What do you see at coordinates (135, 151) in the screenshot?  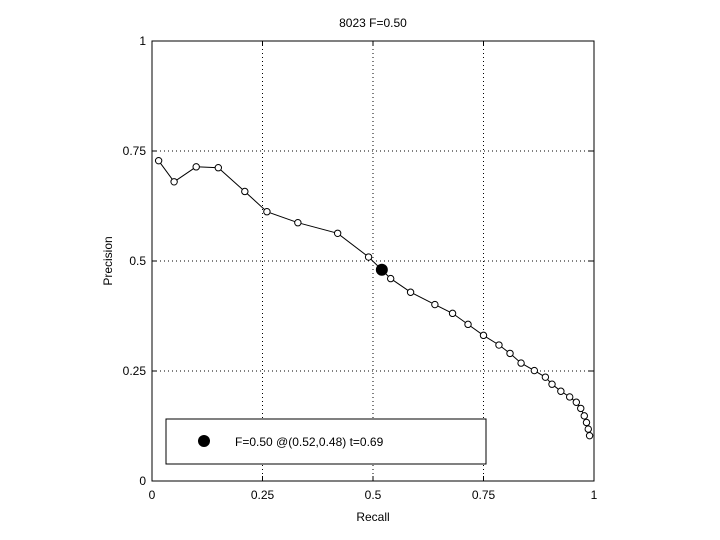 I see `y-tick-label-3: 0.75` at bounding box center [135, 151].